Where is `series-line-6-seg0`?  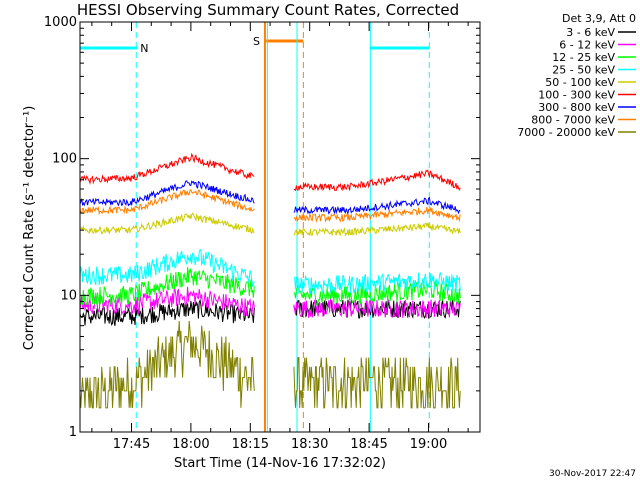
series-line-6-seg0 is located at coordinates (167, 193).